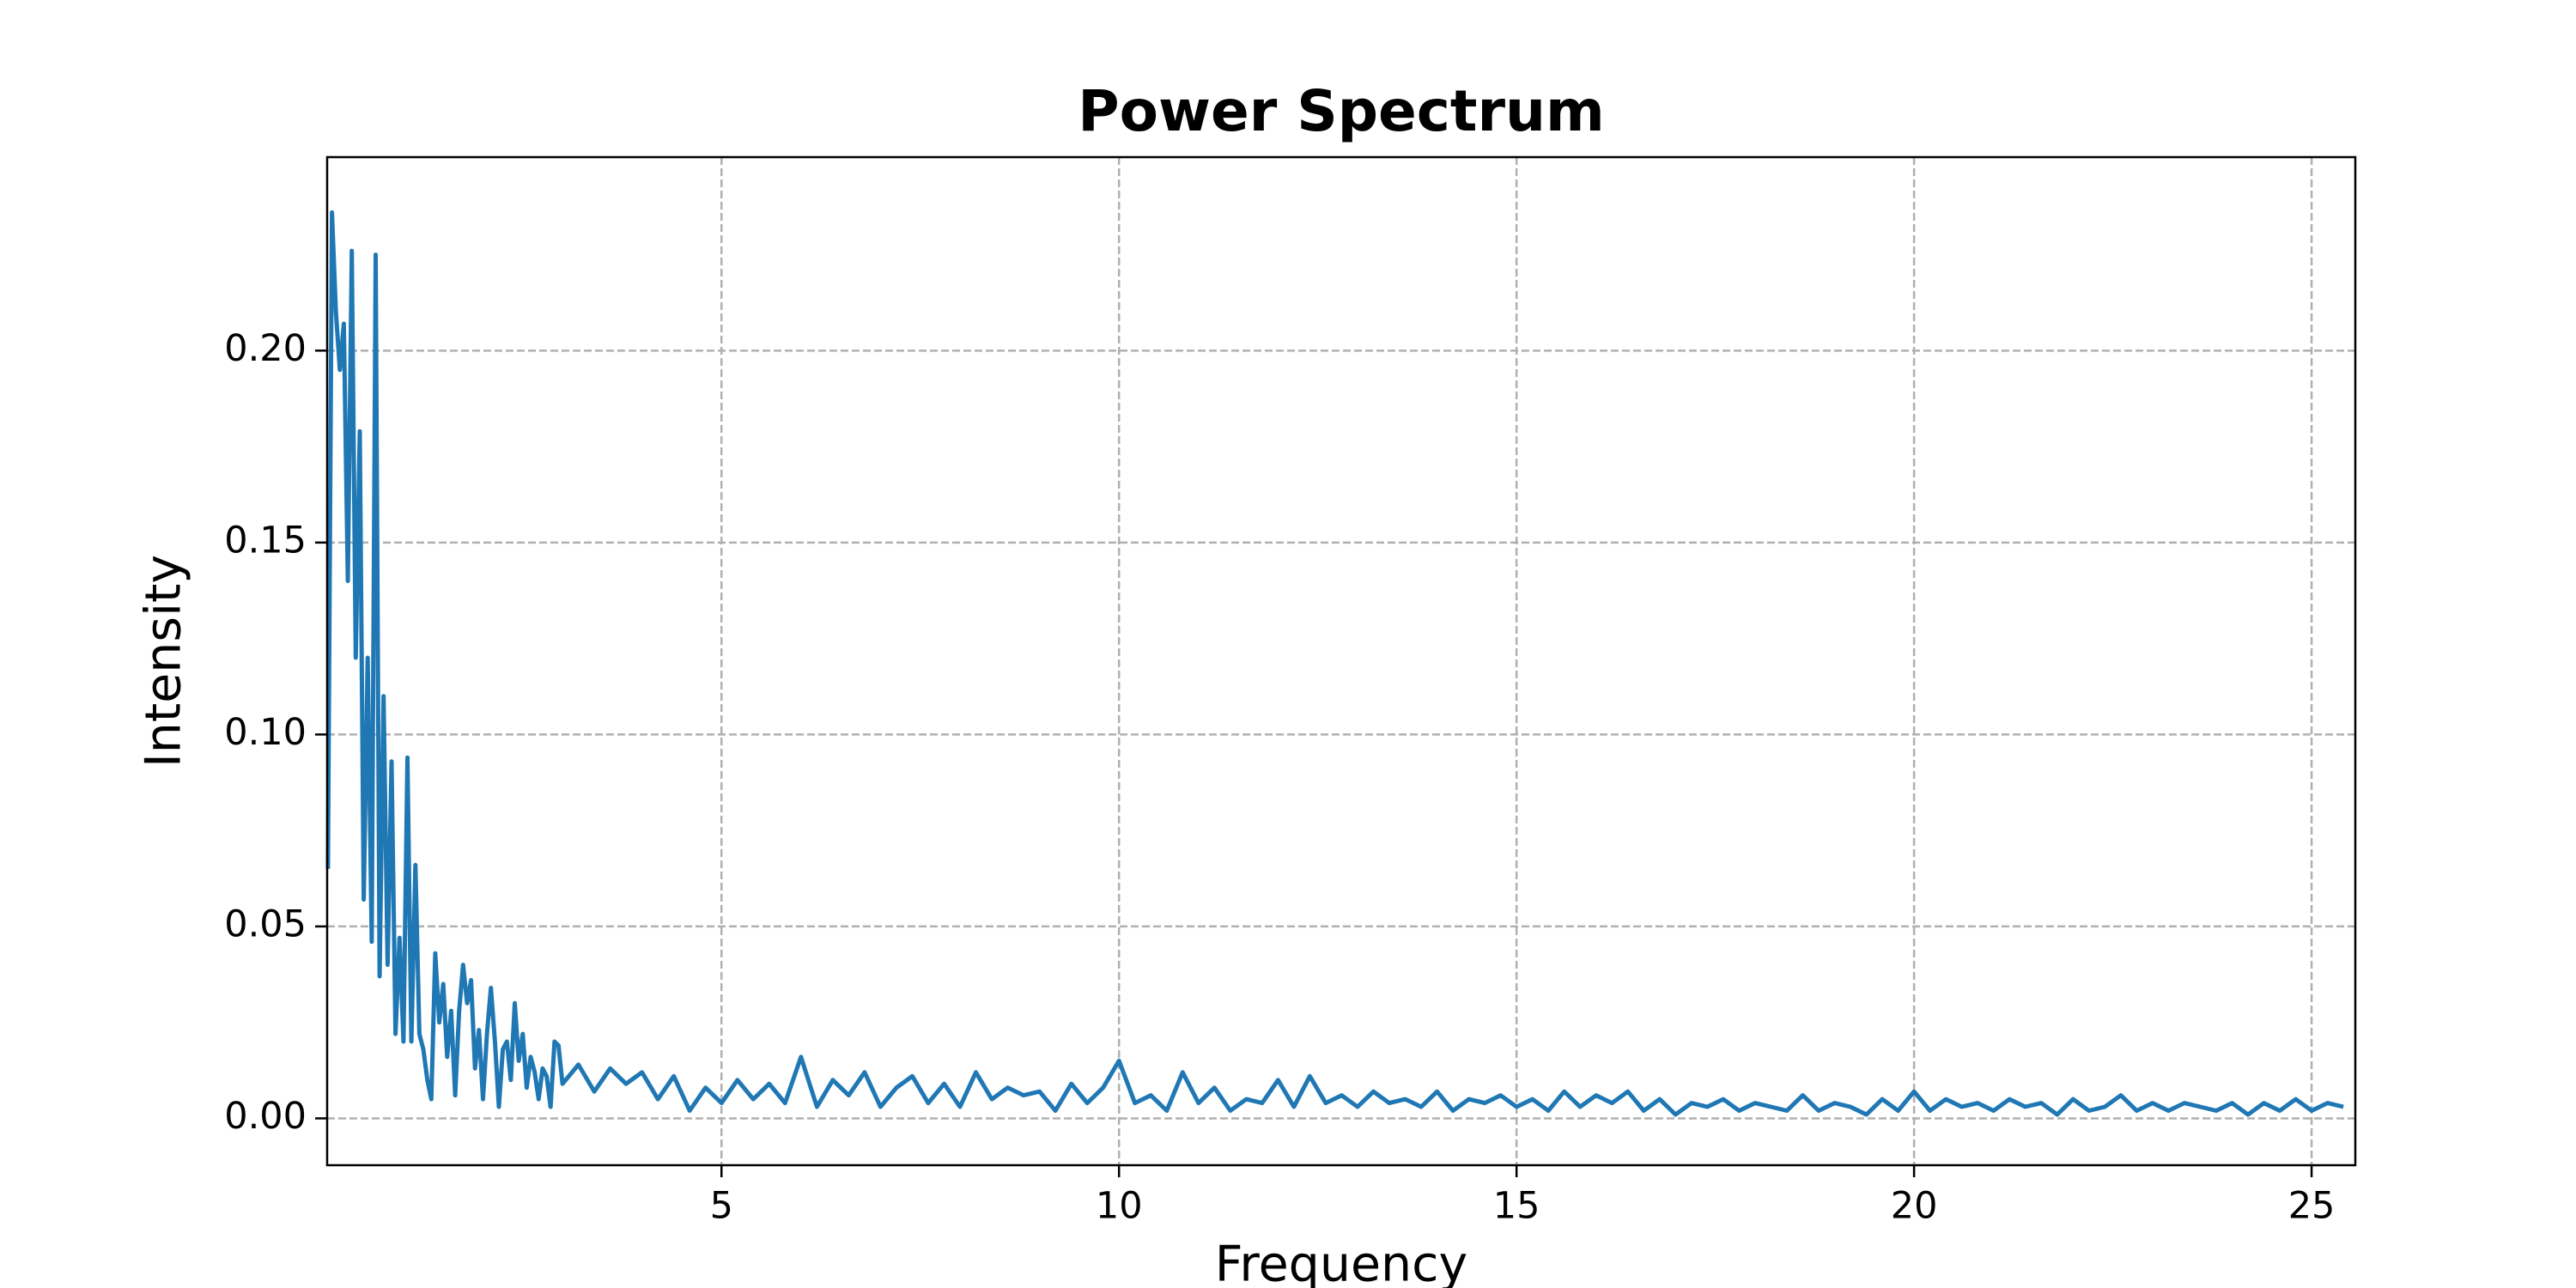 The height and width of the screenshot is (1288, 2576). I want to click on y-tick-label: 0.00, so click(265, 1116).